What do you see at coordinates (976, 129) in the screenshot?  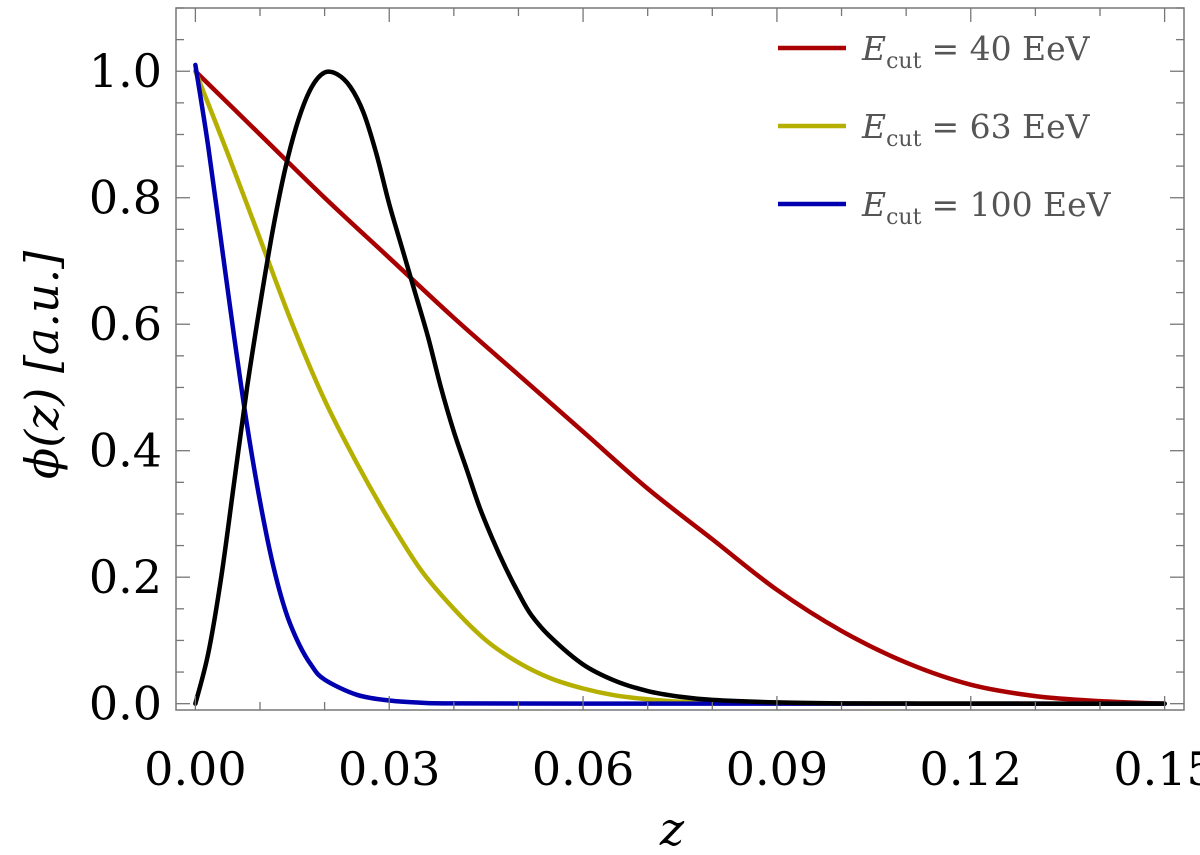 I see `legend-entry: Ecut = 63 EeV` at bounding box center [976, 129].